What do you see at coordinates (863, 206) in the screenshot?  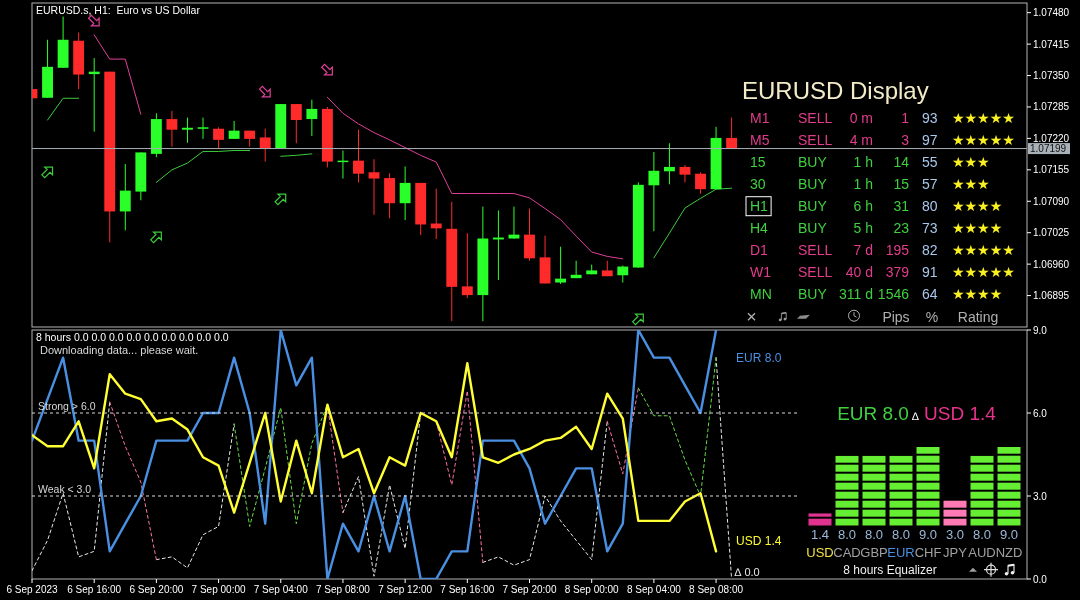 I see `annotation: 6 h` at bounding box center [863, 206].